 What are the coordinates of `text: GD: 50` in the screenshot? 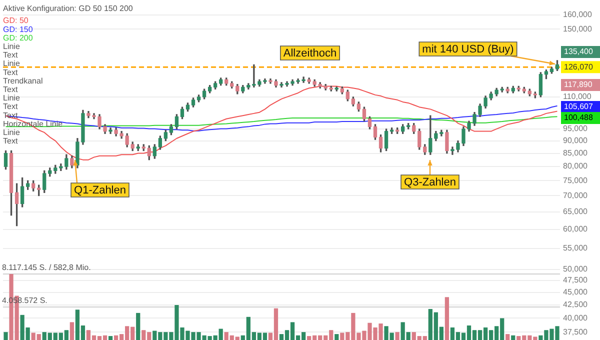 It's located at (16, 21).